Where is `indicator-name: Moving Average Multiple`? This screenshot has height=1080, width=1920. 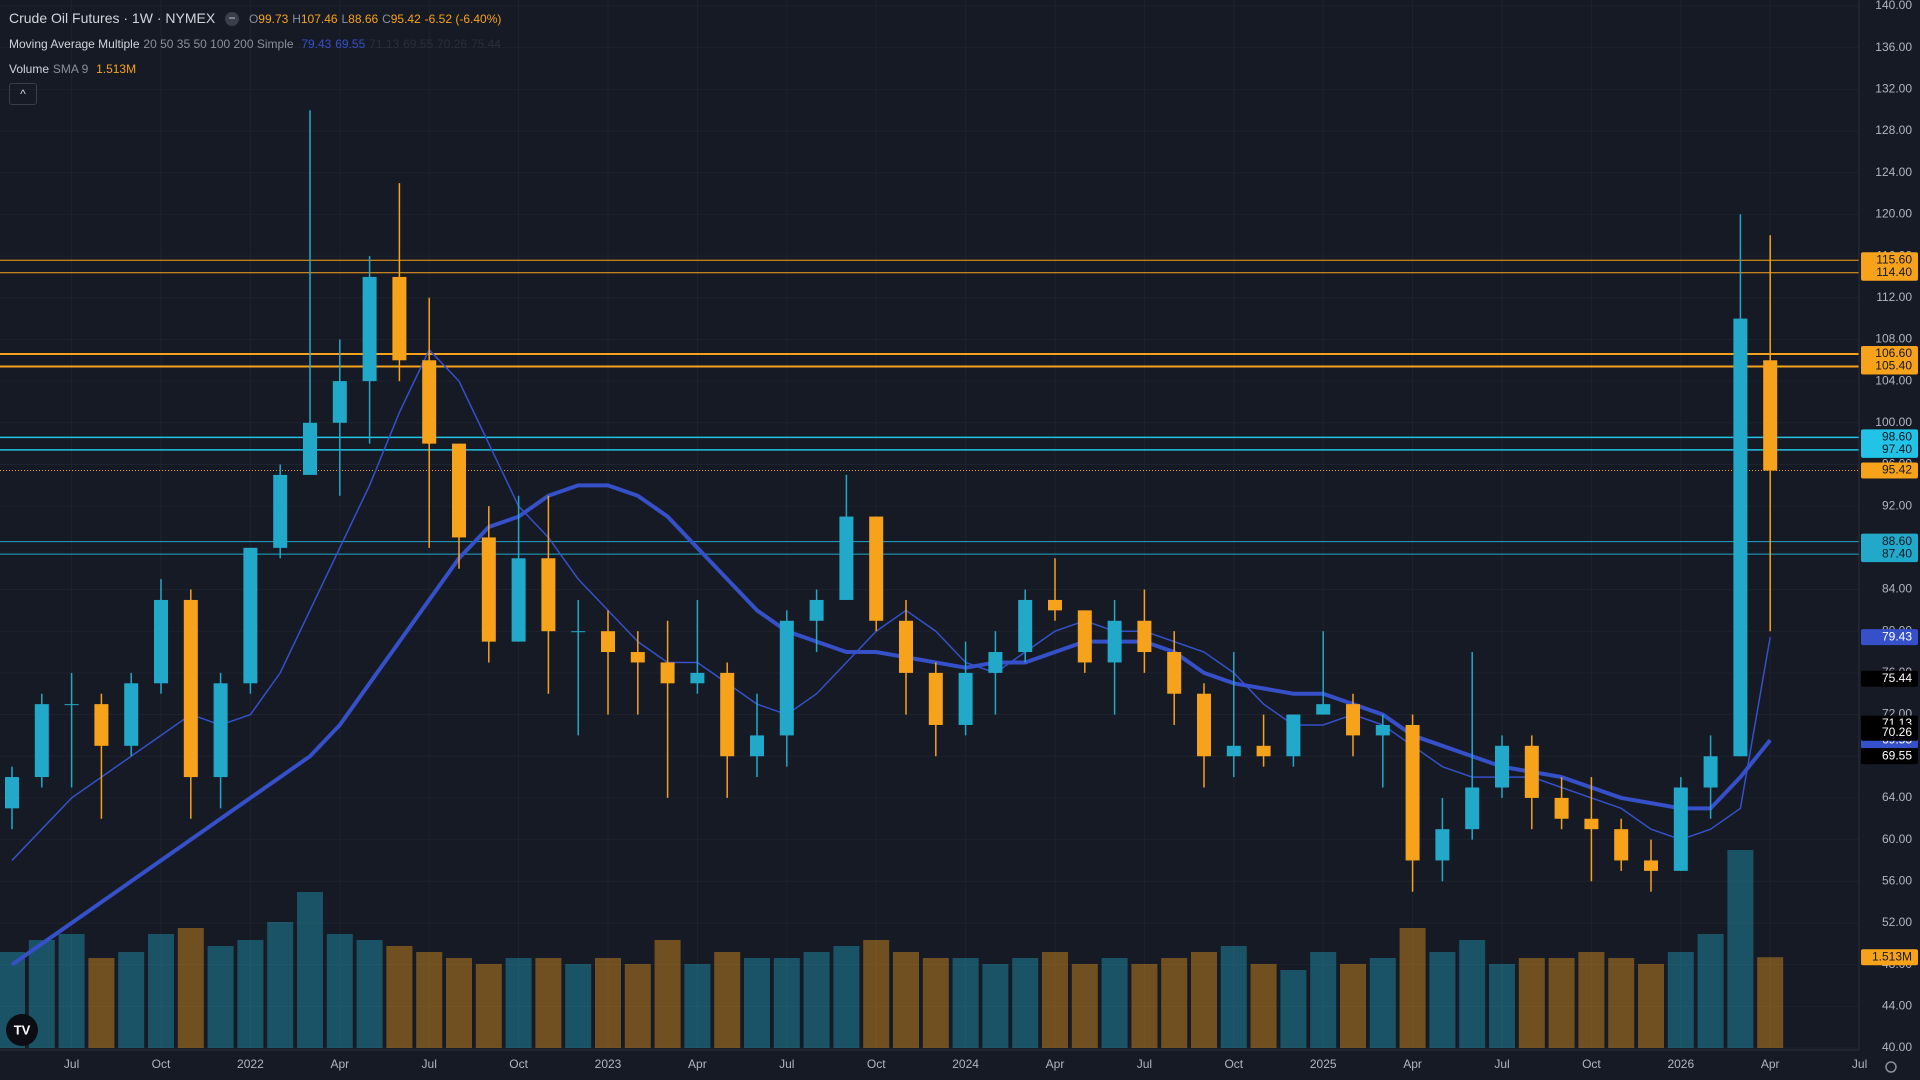 indicator-name: Moving Average Multiple is located at coordinates (74, 44).